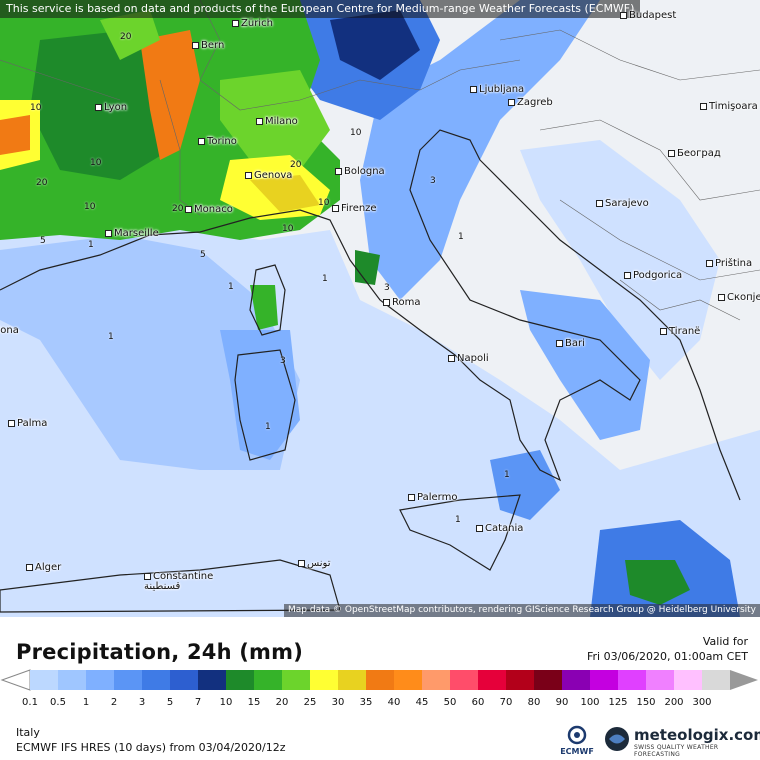 The image size is (760, 760). Describe the element at coordinates (114, 702) in the screenshot. I see `legend-tick-label: 2` at that location.